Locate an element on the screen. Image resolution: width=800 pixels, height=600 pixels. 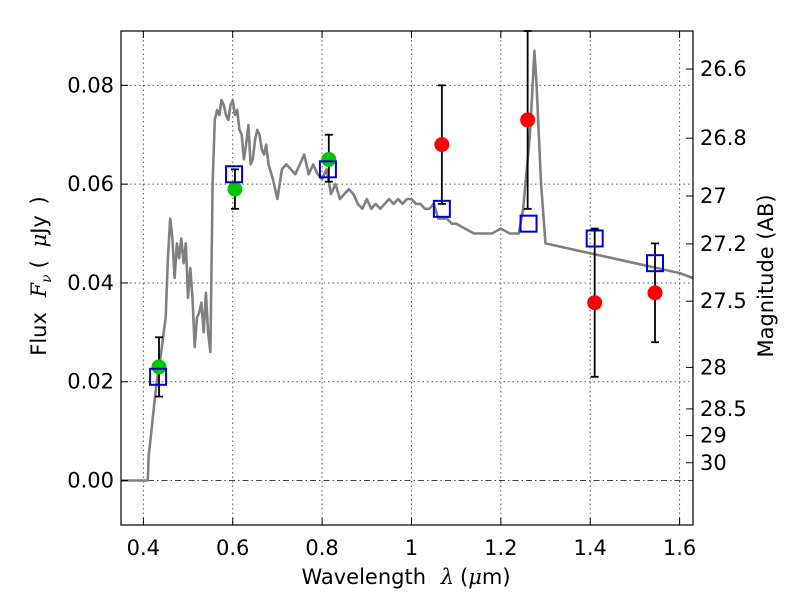
magnitude-tick-label: 28 is located at coordinates (713, 367).